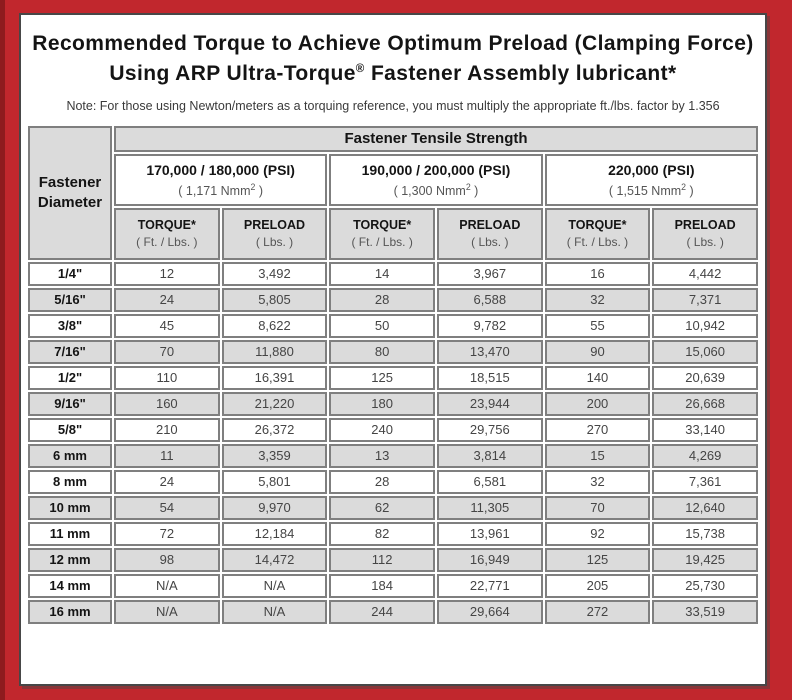 This screenshot has height=700, width=792. I want to click on torque-value-cell: 210, so click(167, 429).